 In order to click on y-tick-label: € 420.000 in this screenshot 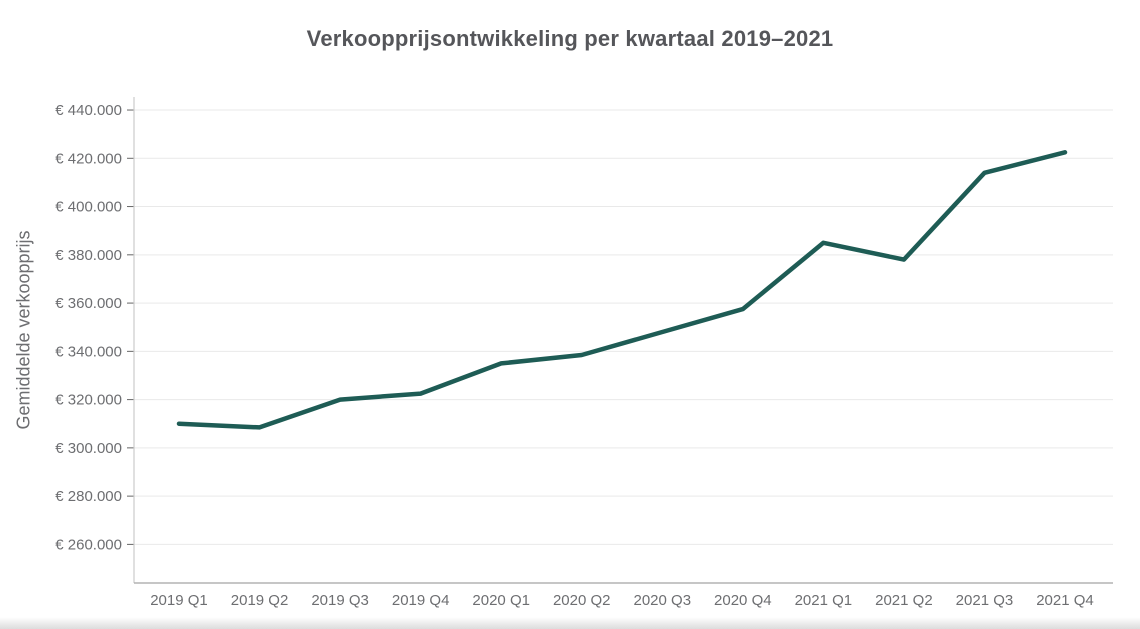, I will do `click(88, 158)`.